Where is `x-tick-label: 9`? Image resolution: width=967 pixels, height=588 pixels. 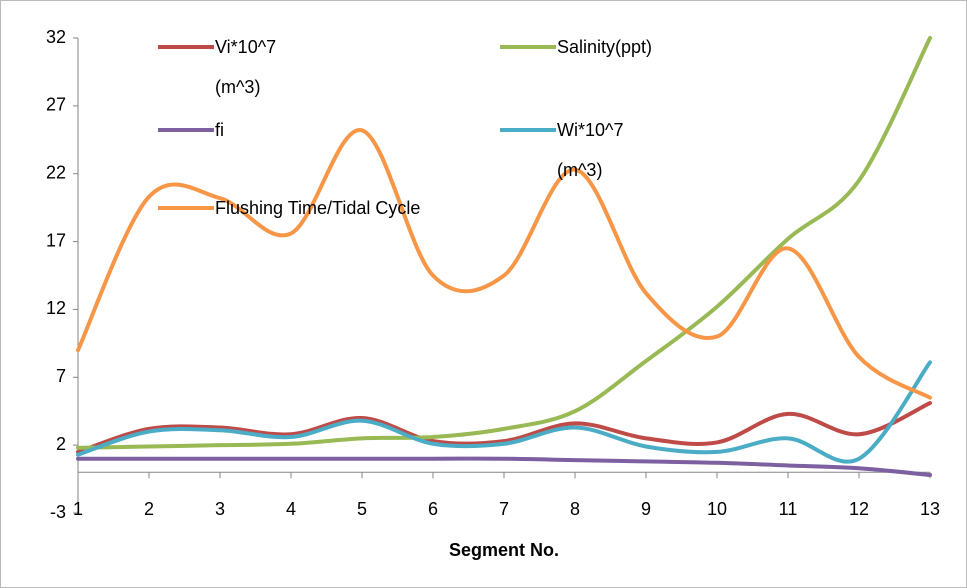 x-tick-label: 9 is located at coordinates (646, 509).